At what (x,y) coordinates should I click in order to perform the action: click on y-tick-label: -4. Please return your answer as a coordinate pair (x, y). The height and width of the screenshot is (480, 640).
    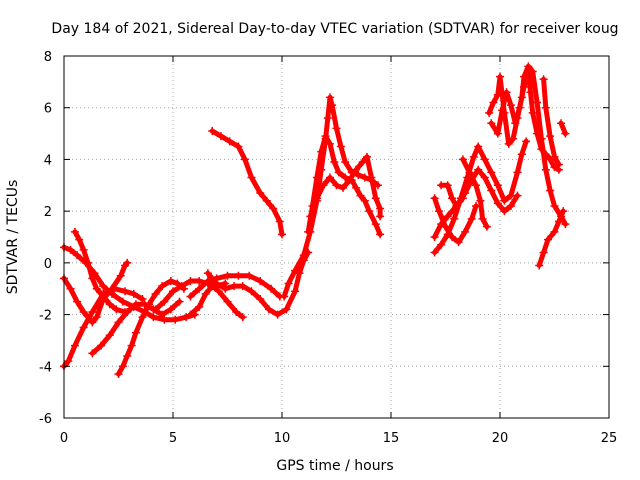
    Looking at the image, I should click on (45, 367).